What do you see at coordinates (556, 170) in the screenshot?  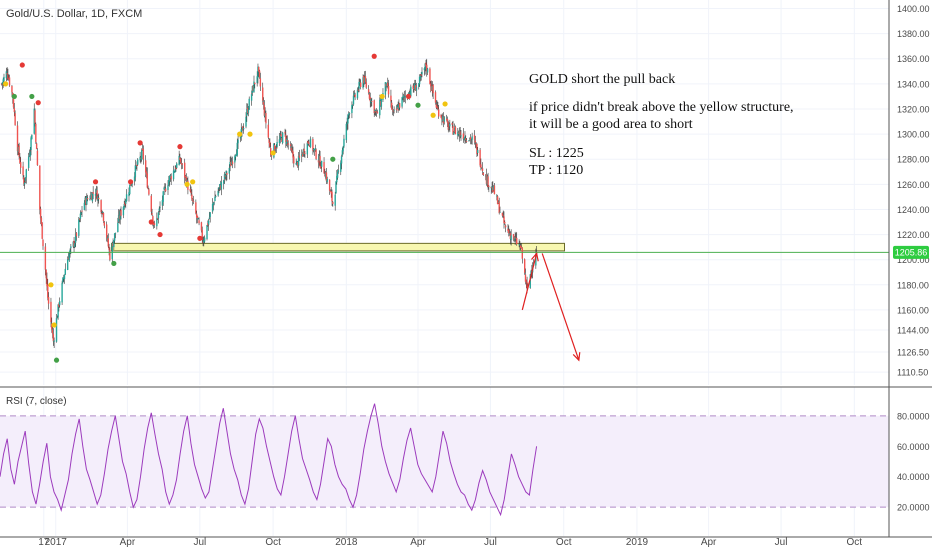 I see `annotation-tp: TP : 1120` at bounding box center [556, 170].